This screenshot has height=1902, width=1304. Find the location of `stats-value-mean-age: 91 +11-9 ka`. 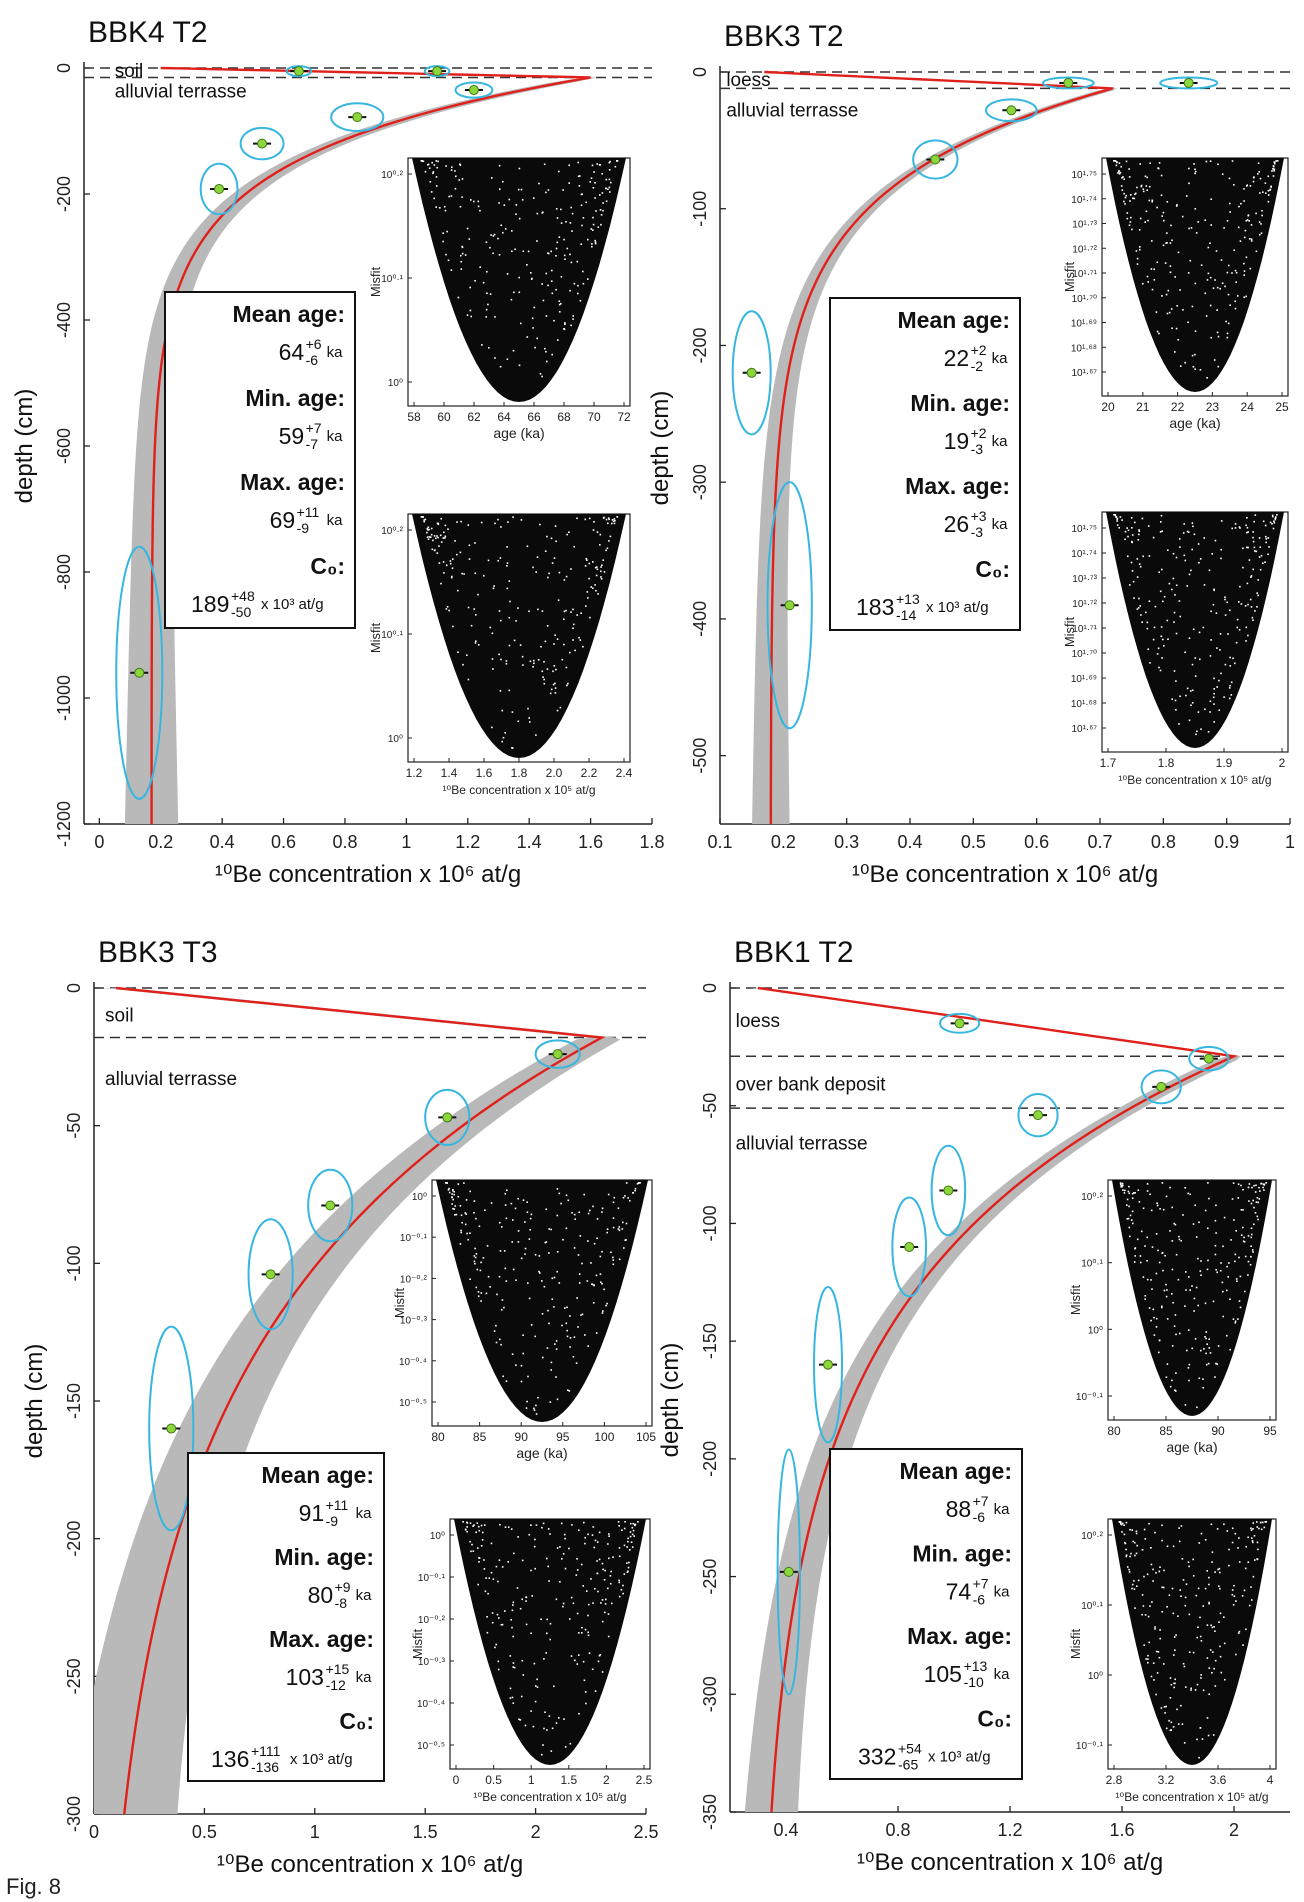

stats-value-mean-age: 91 +11-9 ka is located at coordinates (336, 1513).